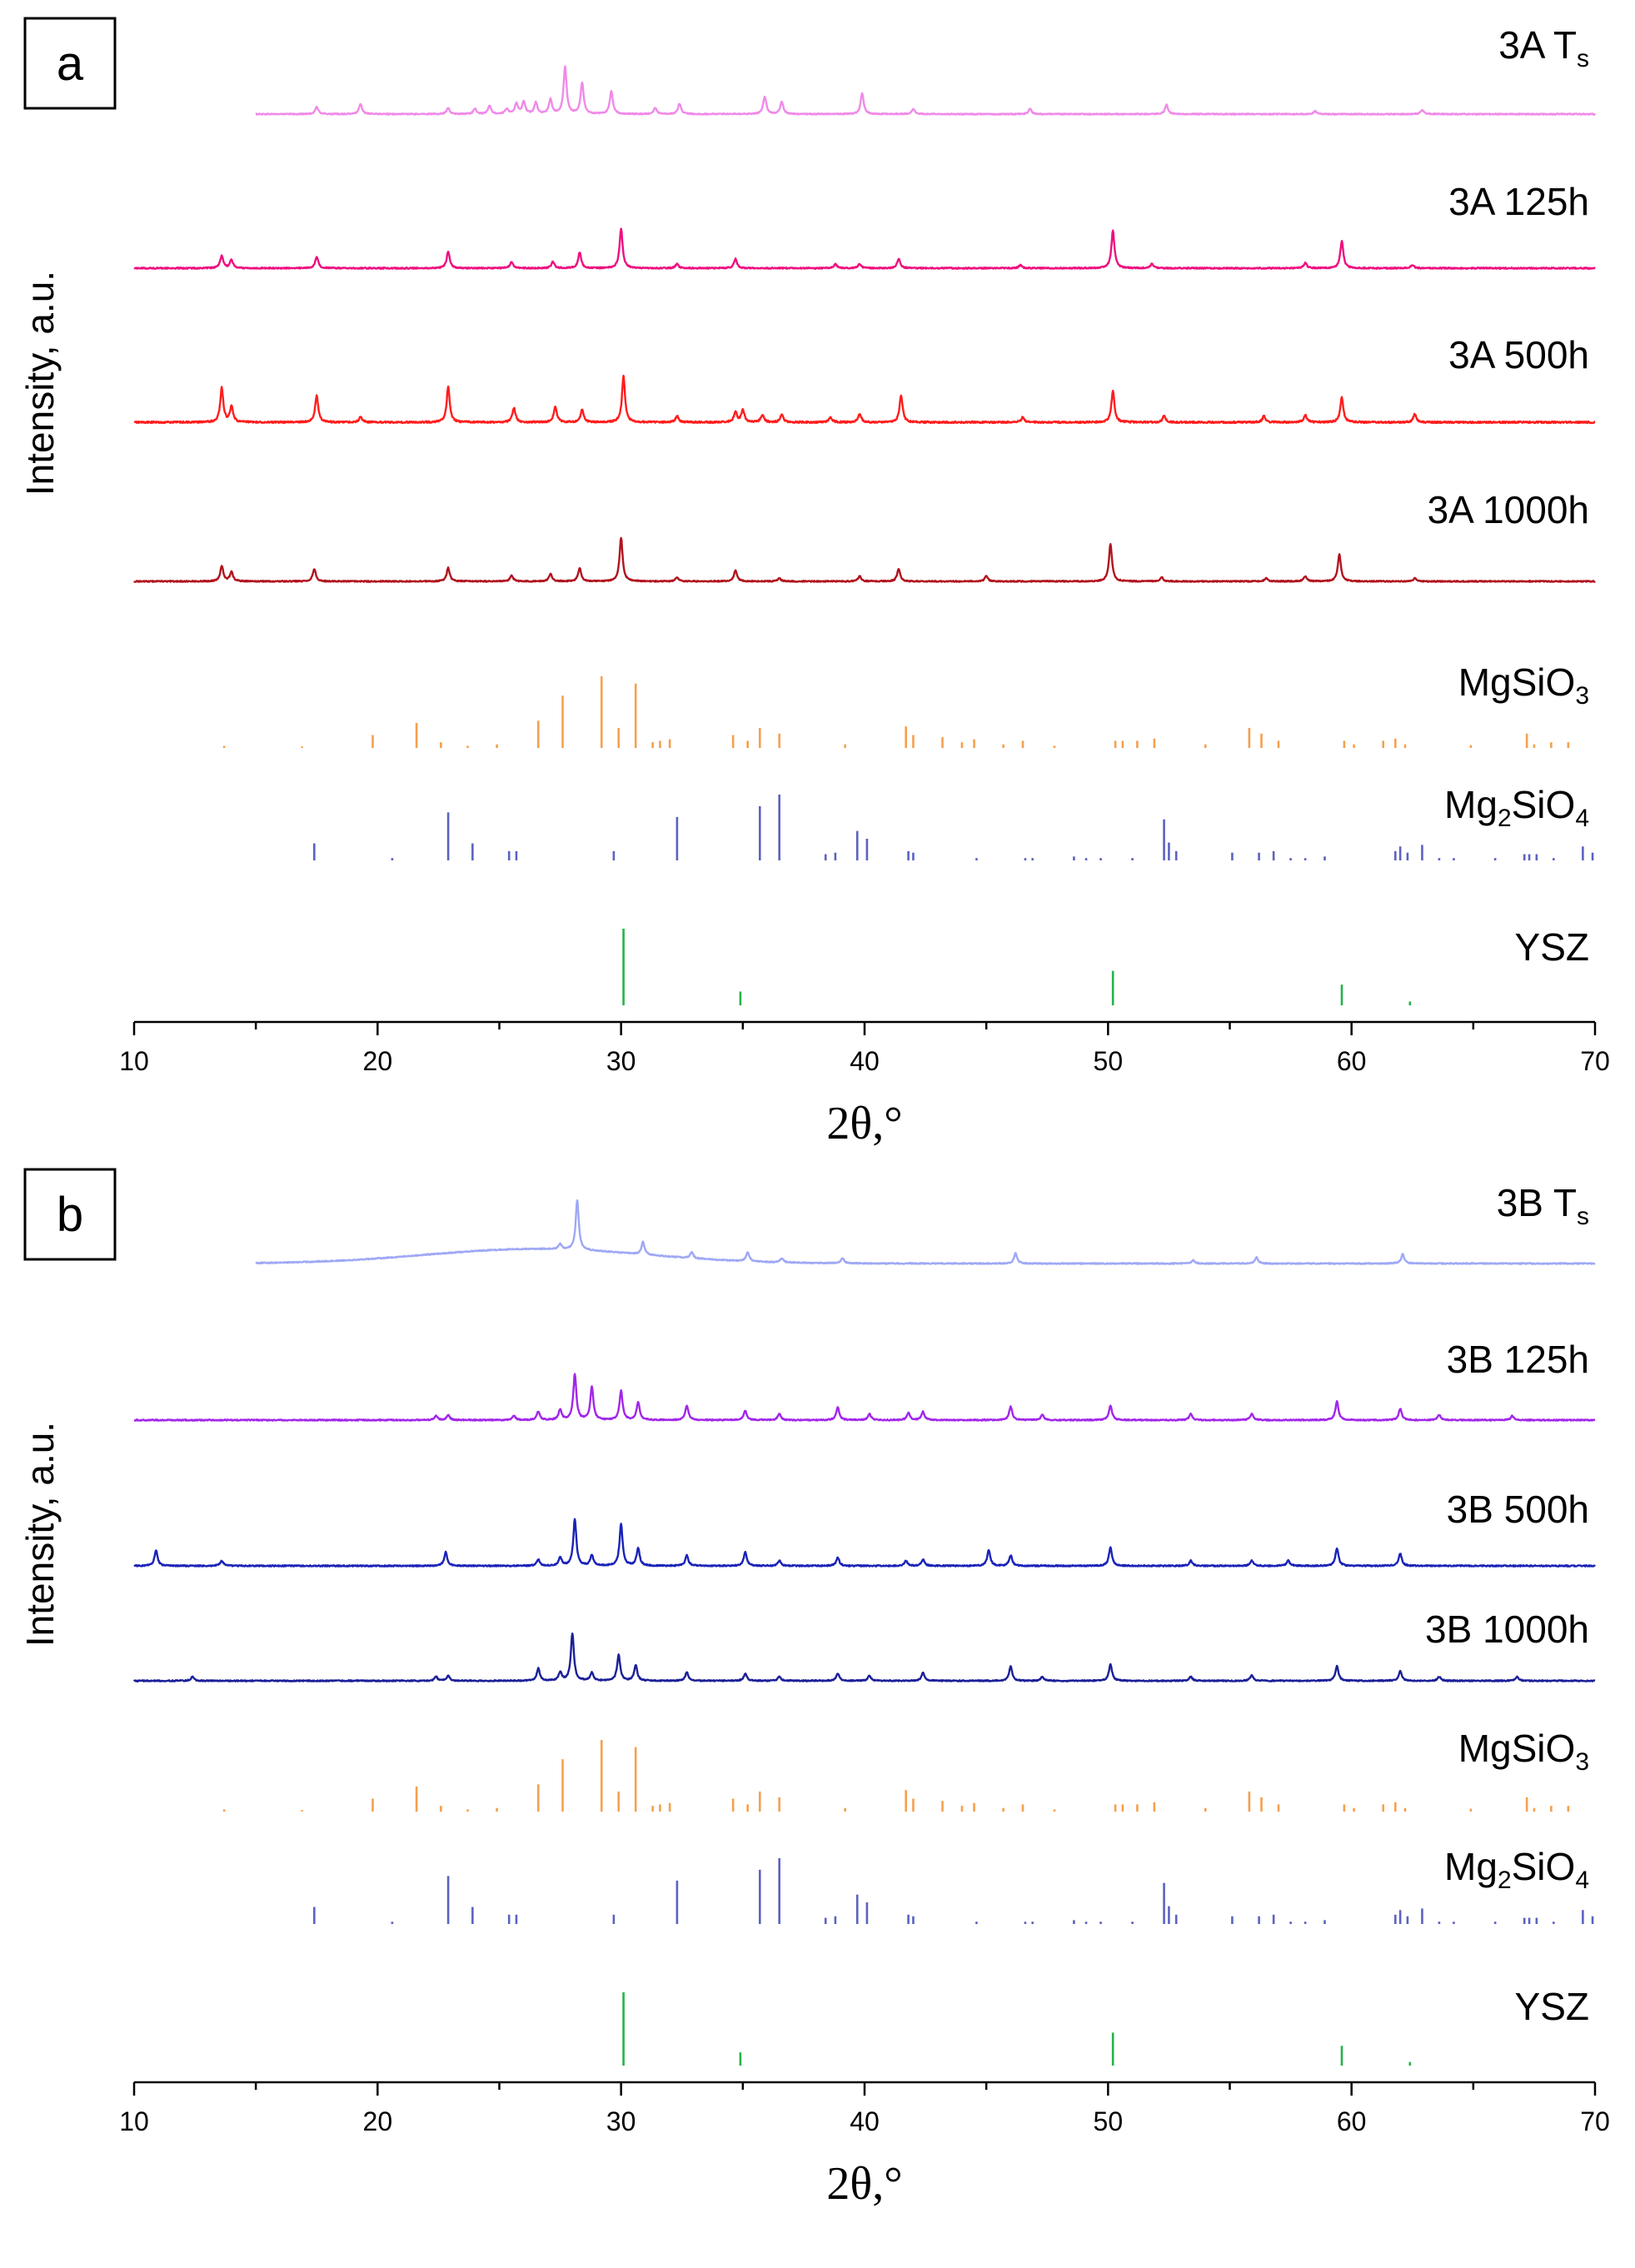 This screenshot has height=2268, width=1635. What do you see at coordinates (1537, 1202) in the screenshot?
I see `trace-label-3b-ts-label-main: 3B T` at bounding box center [1537, 1202].